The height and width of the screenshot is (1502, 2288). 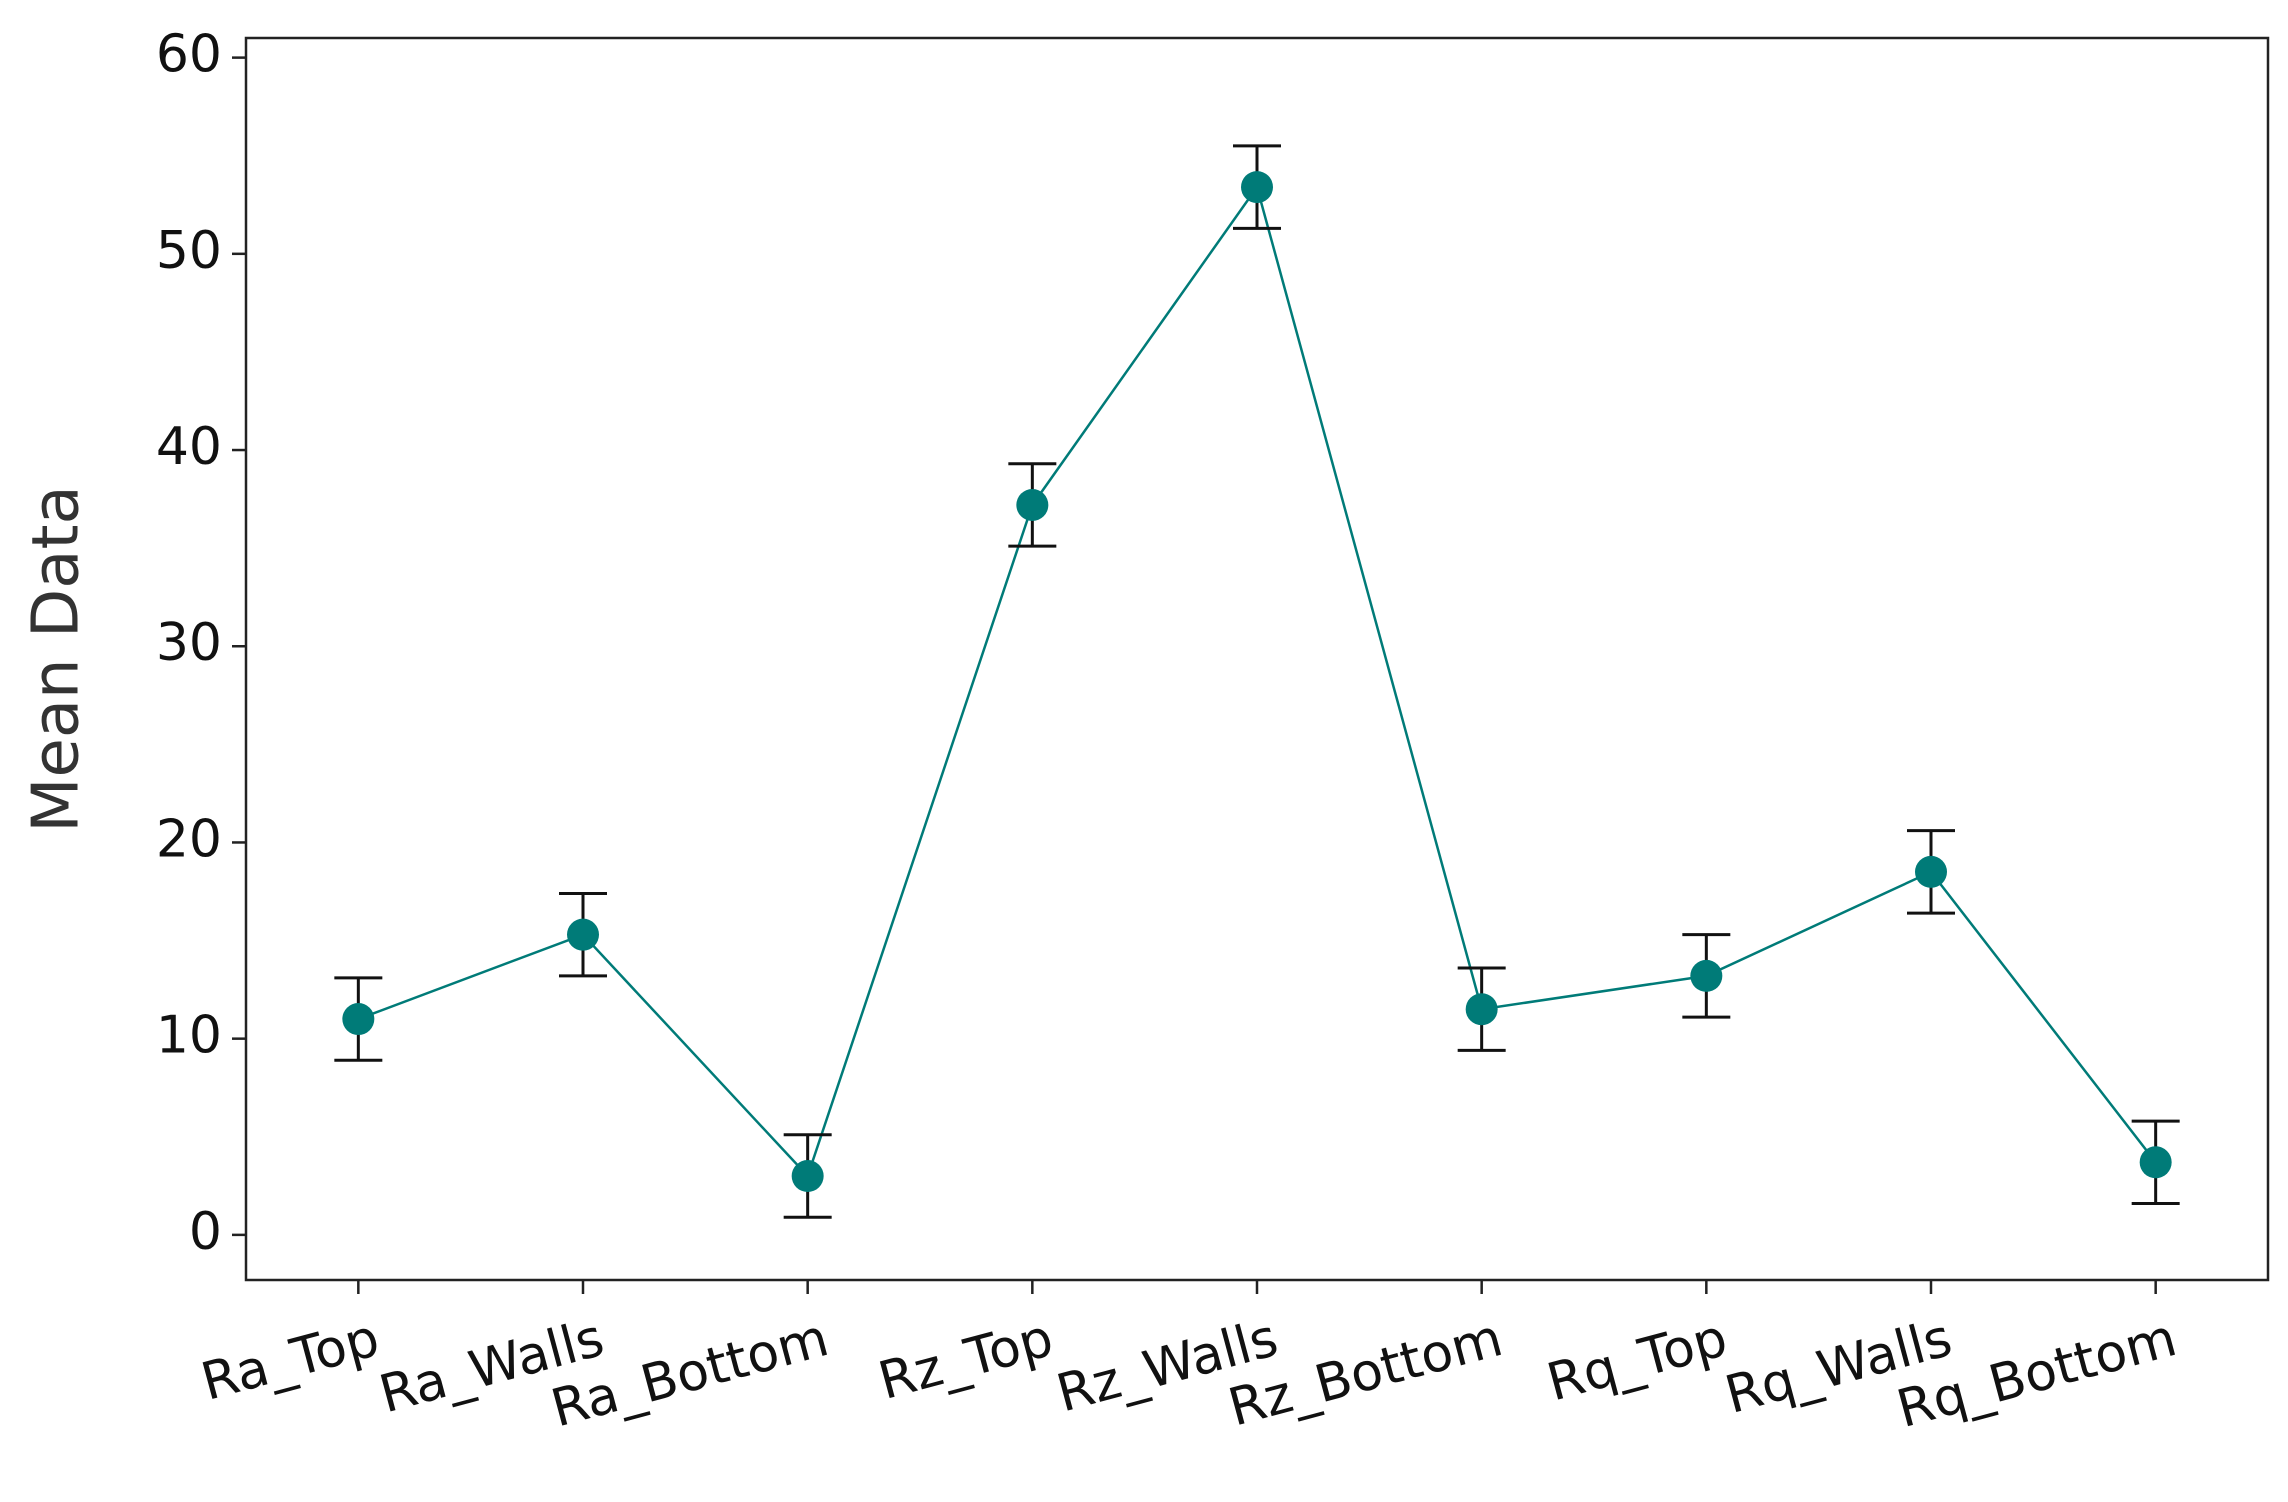 What do you see at coordinates (189, 447) in the screenshot?
I see `y-tick-label: 40` at bounding box center [189, 447].